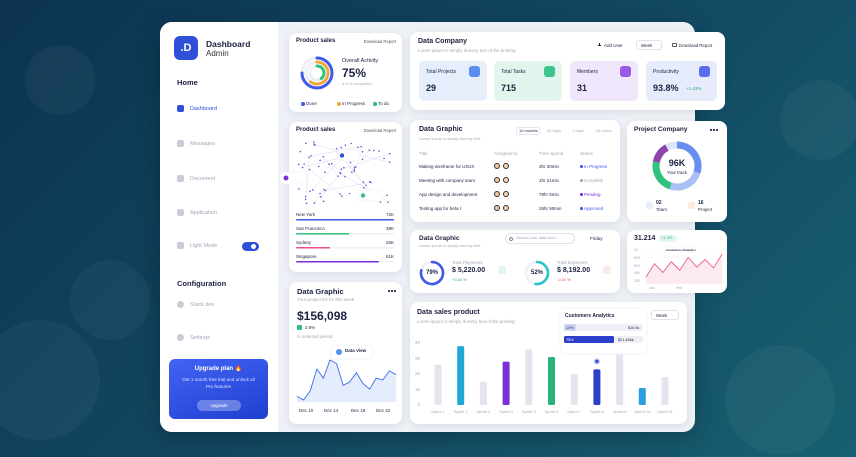 The image size is (856, 457). Describe the element at coordinates (680, 252) in the screenshot. I see `tooltip` at that location.